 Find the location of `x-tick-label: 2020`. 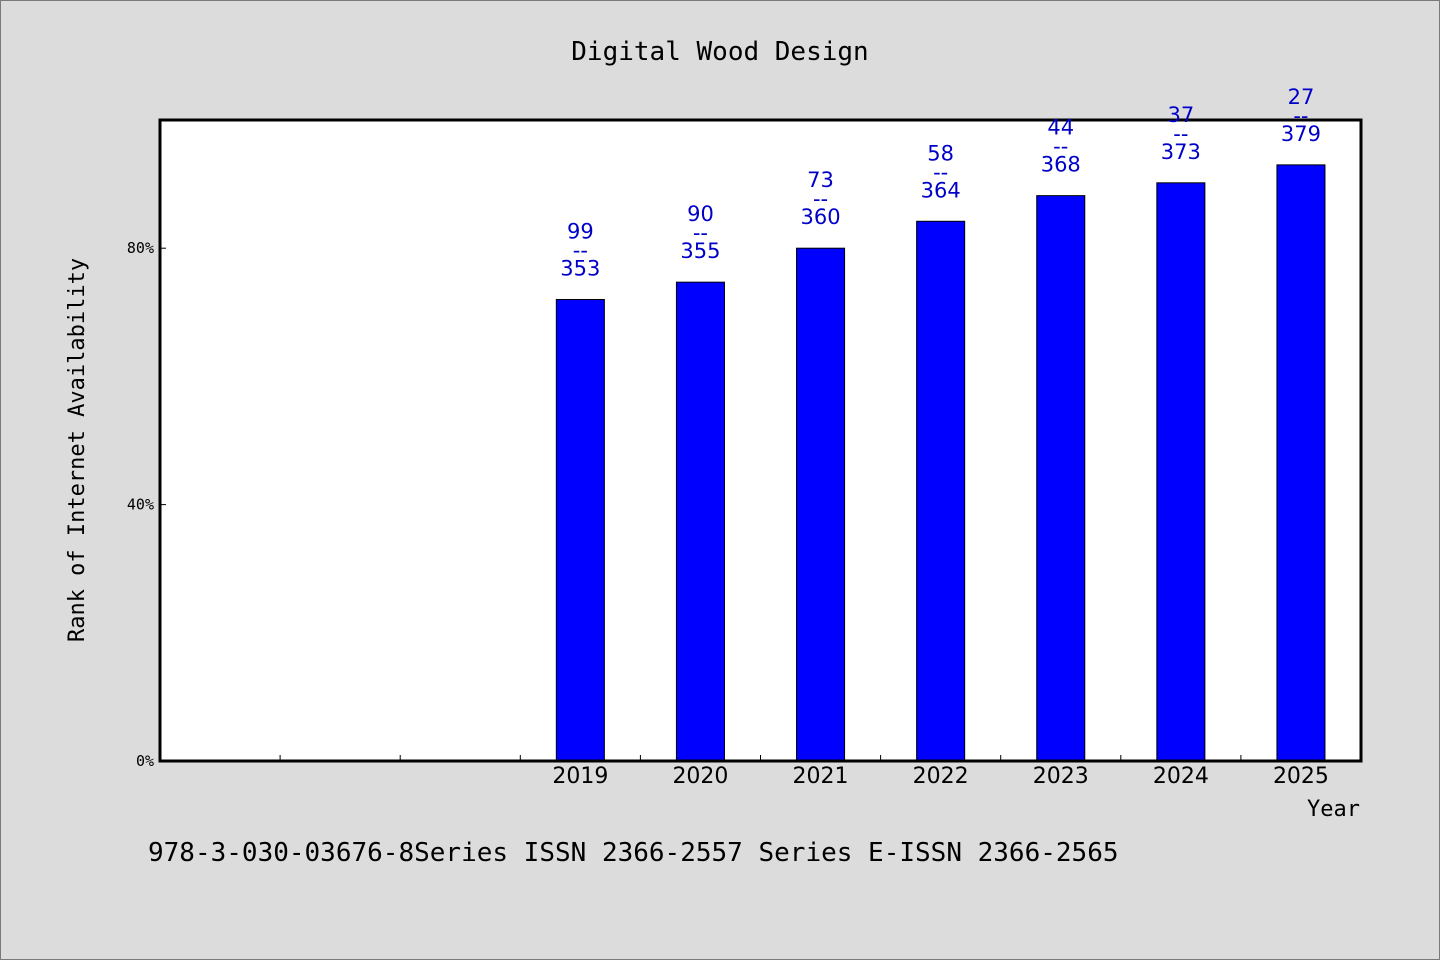

x-tick-label: 2020 is located at coordinates (700, 776).